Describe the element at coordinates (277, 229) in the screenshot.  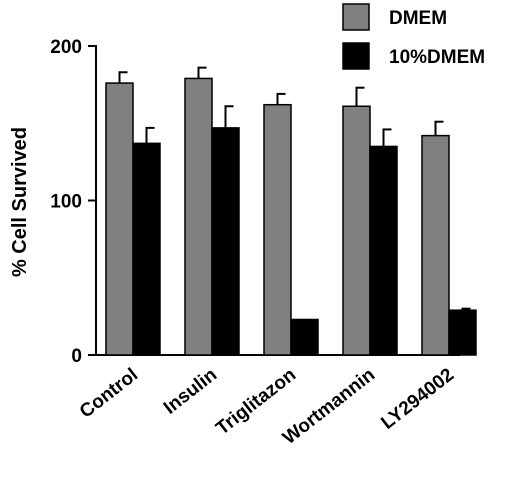
I see `bar-dmem-triglitazon` at that location.